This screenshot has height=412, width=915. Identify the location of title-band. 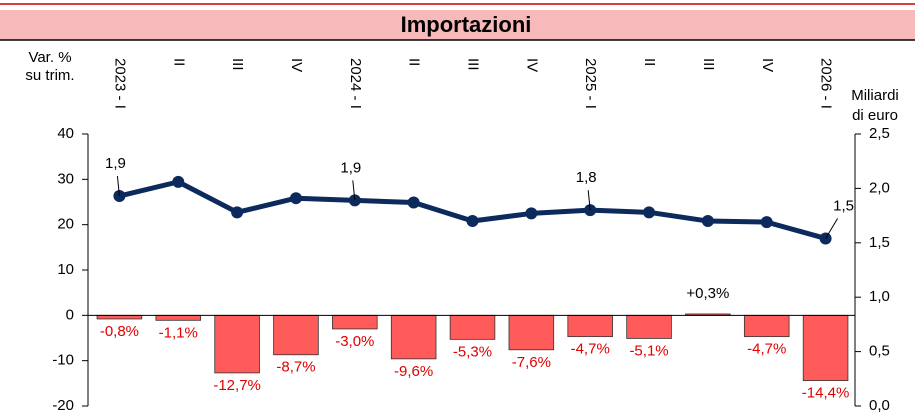
(457, 25).